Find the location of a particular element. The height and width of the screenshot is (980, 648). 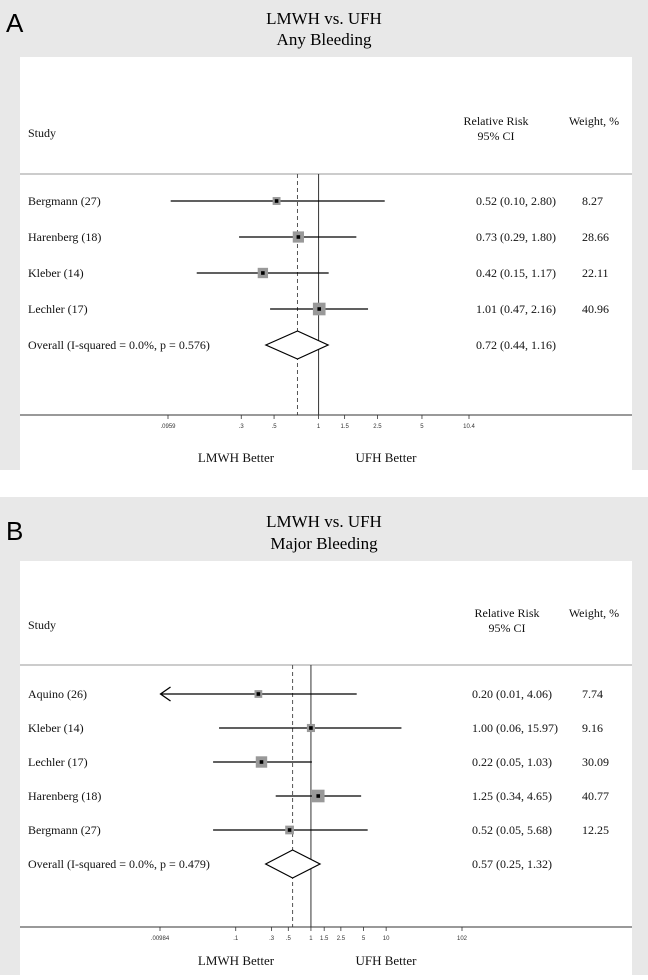

ci-arrow-left is located at coordinates (165, 694).